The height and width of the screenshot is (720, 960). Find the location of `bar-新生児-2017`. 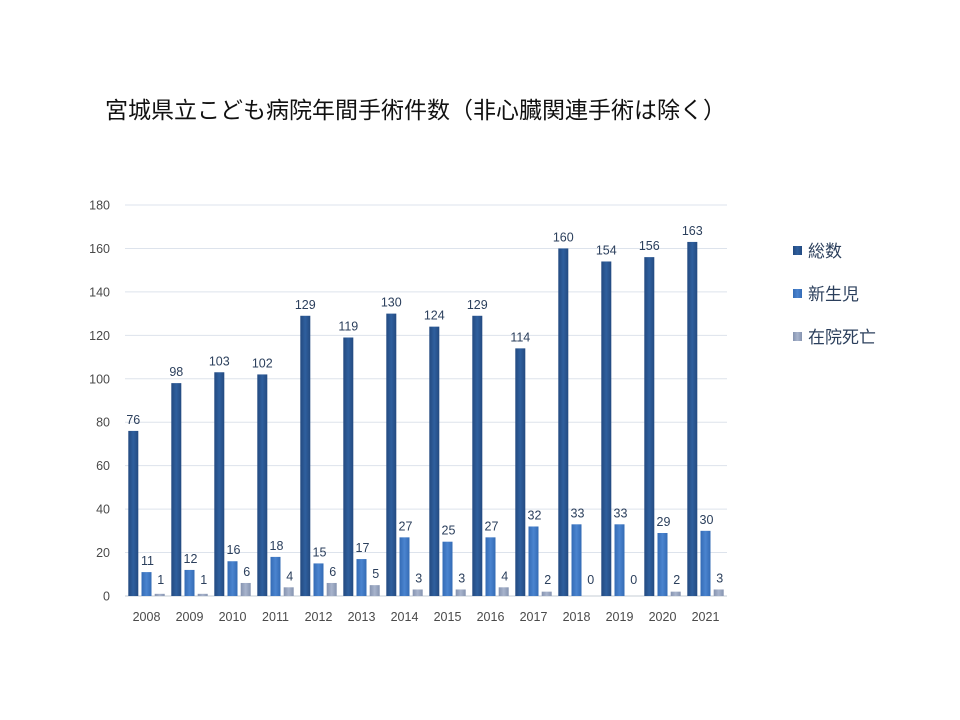

bar-新生児-2017 is located at coordinates (533, 561).